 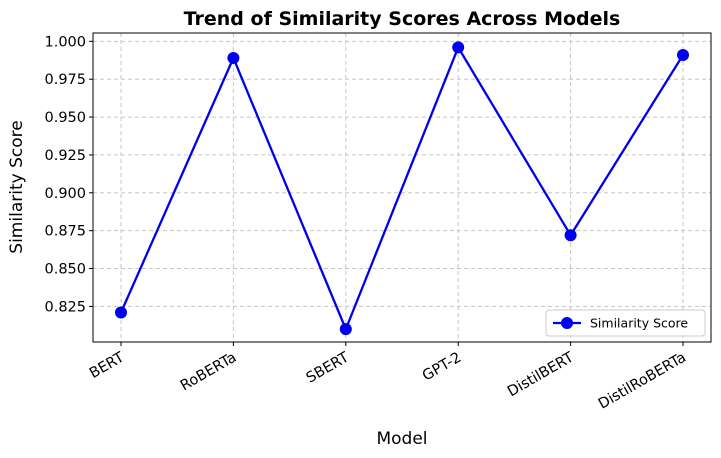 I want to click on legend-marker-sample, so click(x=567, y=323).